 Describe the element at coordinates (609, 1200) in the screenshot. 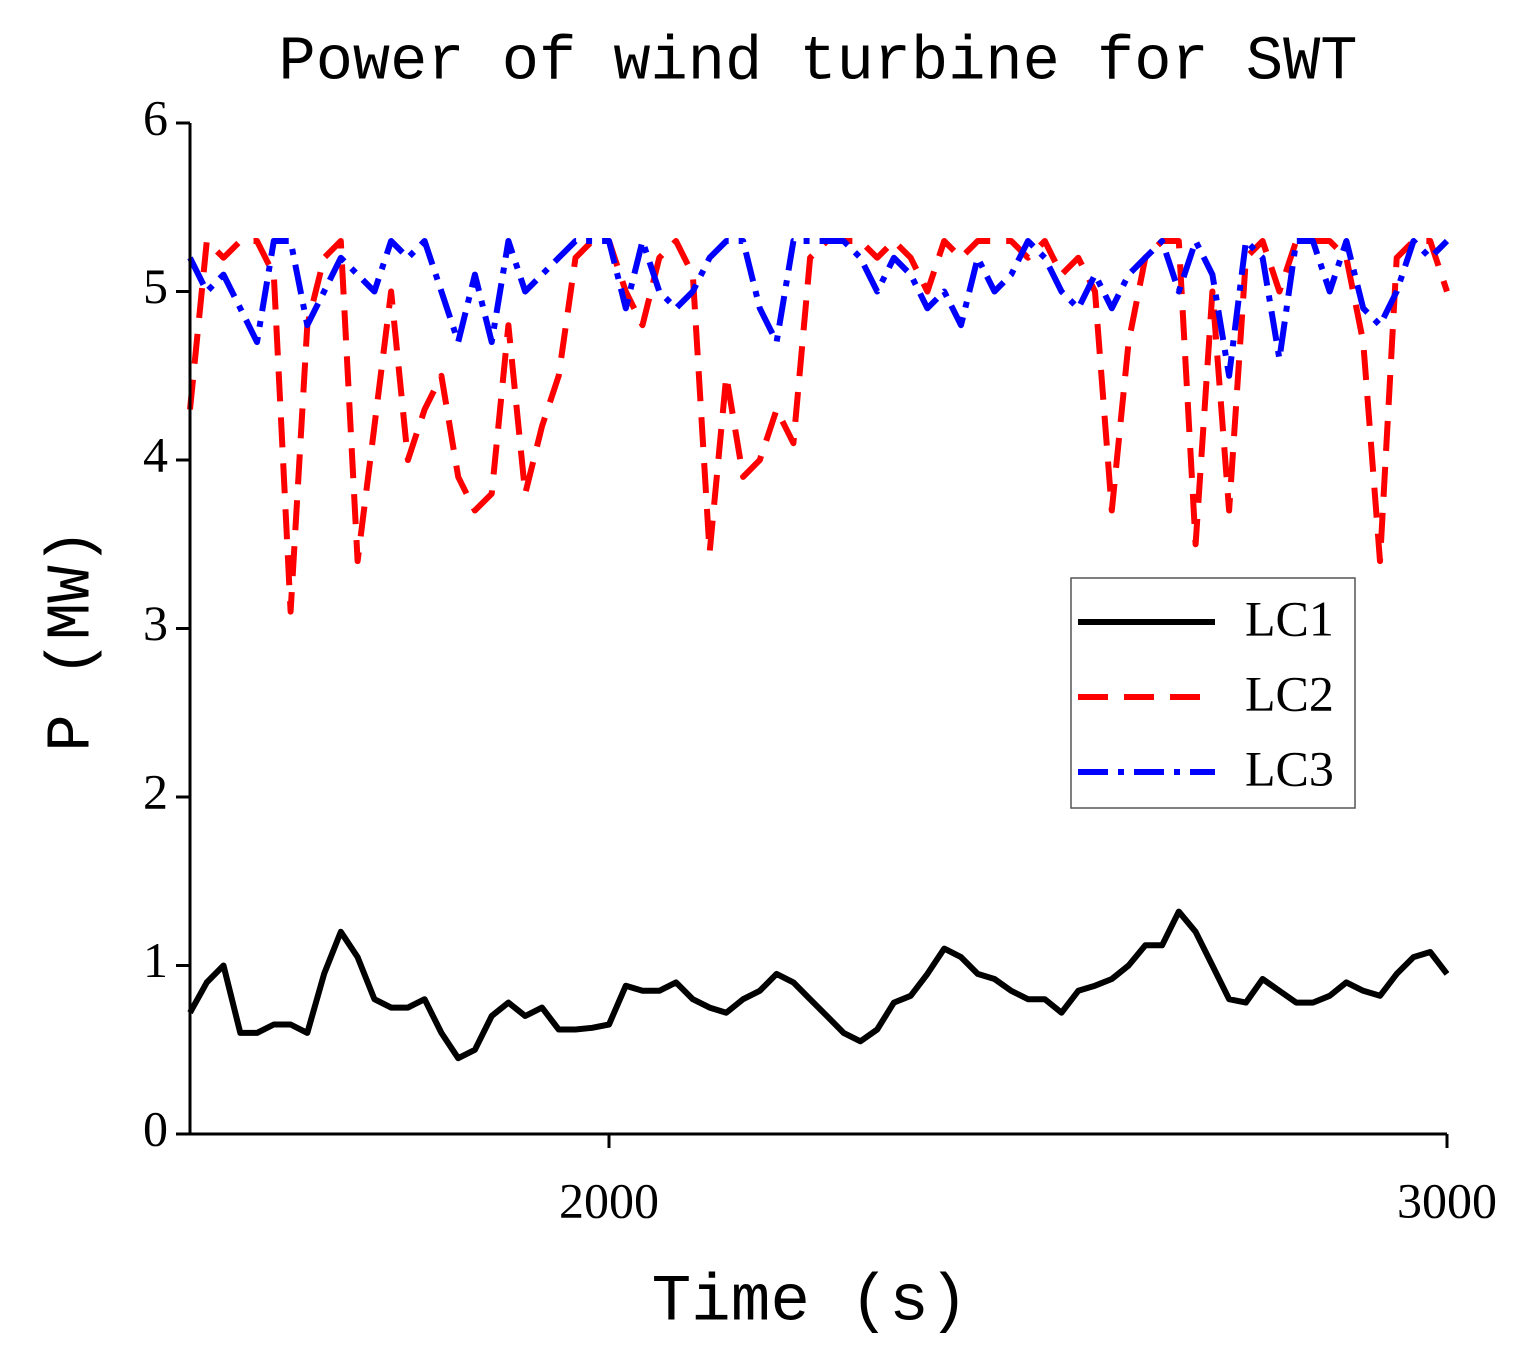

I see `x-tick-label: 2000` at that location.